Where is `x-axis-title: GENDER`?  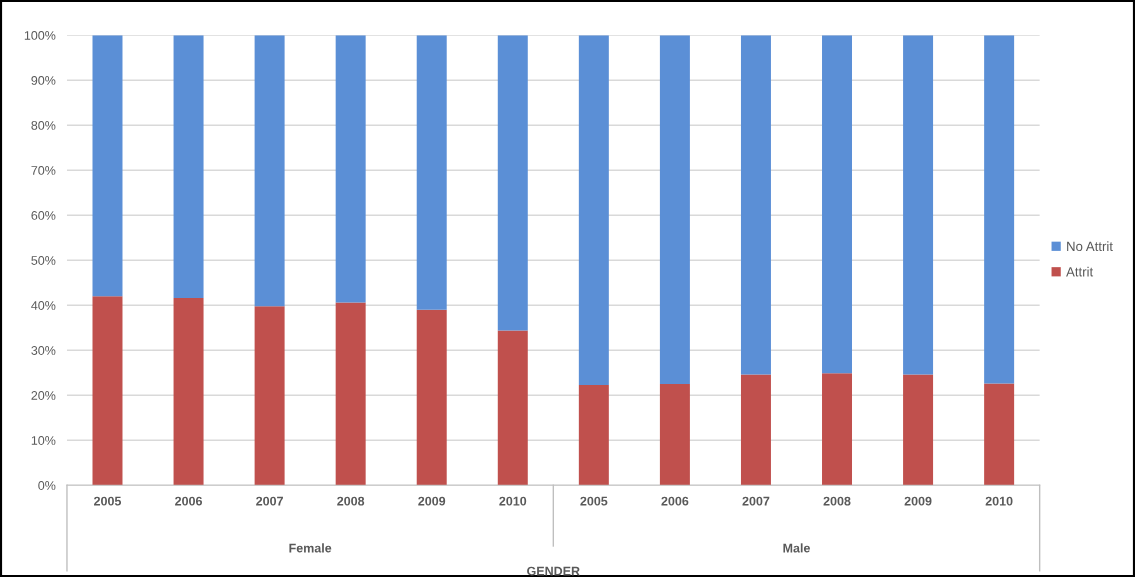
x-axis-title: GENDER is located at coordinates (553, 571).